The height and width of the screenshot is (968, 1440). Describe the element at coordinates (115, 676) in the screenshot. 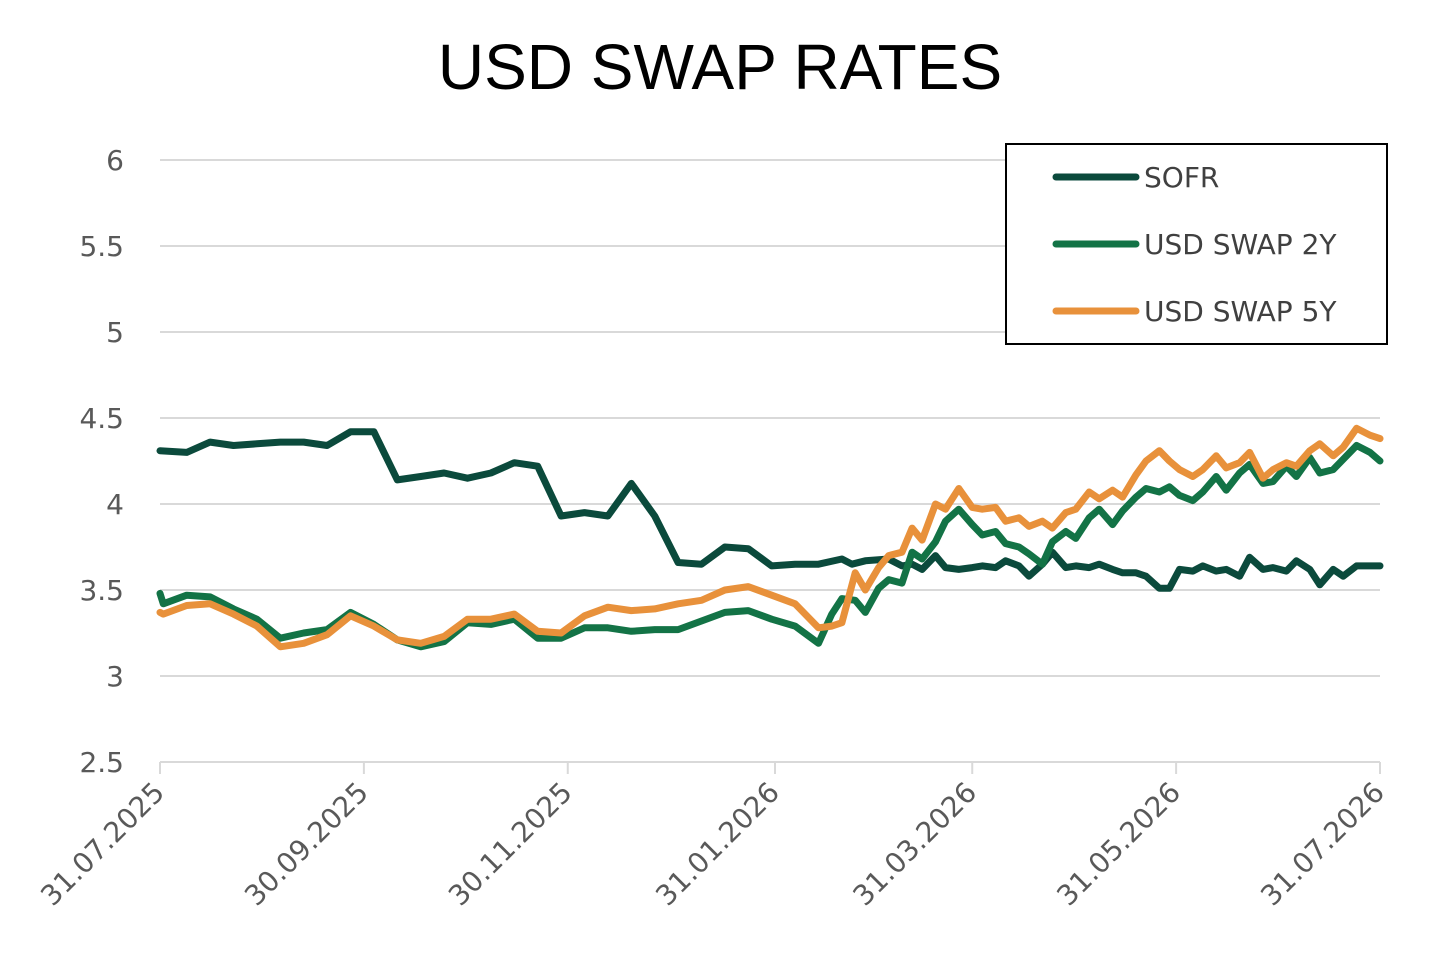

I see `y-tick-label: 3` at that location.